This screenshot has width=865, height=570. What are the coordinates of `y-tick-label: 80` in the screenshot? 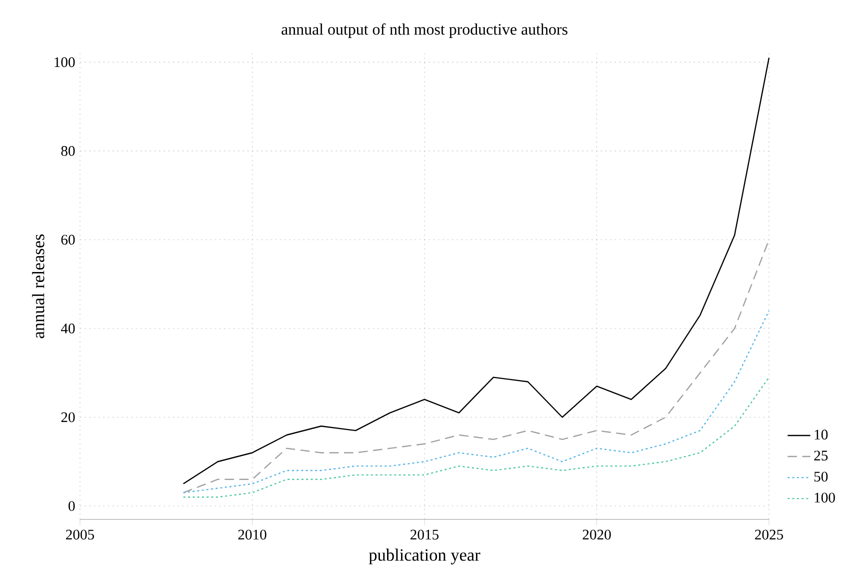 It's located at (68, 151).